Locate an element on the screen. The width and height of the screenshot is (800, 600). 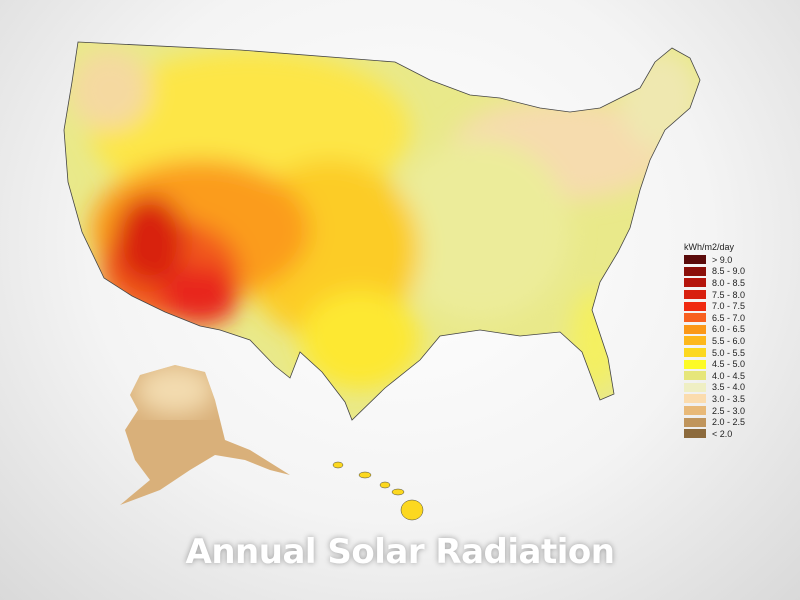
legend-label: 7.0 - 7.5 is located at coordinates (729, 306).